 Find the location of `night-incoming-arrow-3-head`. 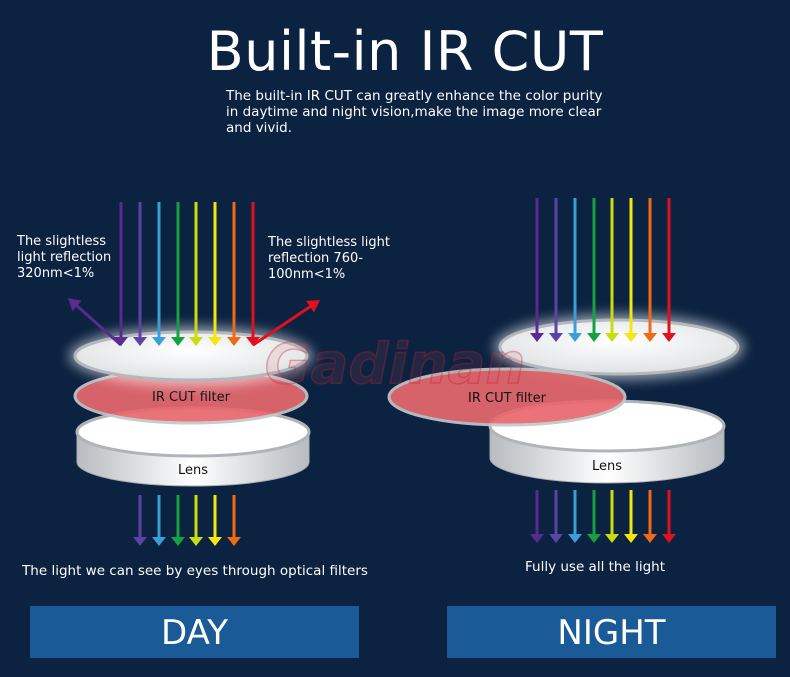

night-incoming-arrow-3-head is located at coordinates (594, 337).